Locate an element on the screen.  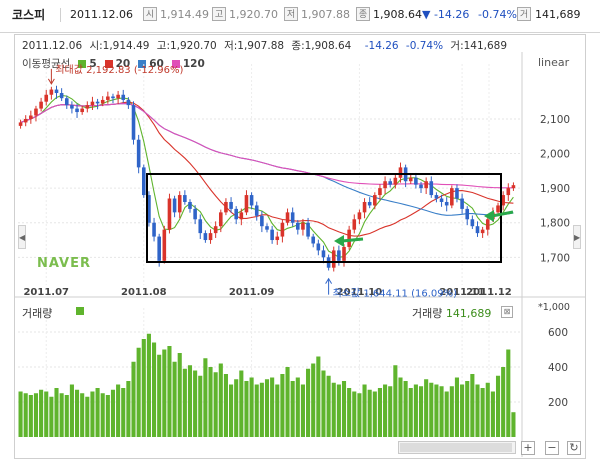
x-tick-label: 2011.08 is located at coordinates (144, 292).